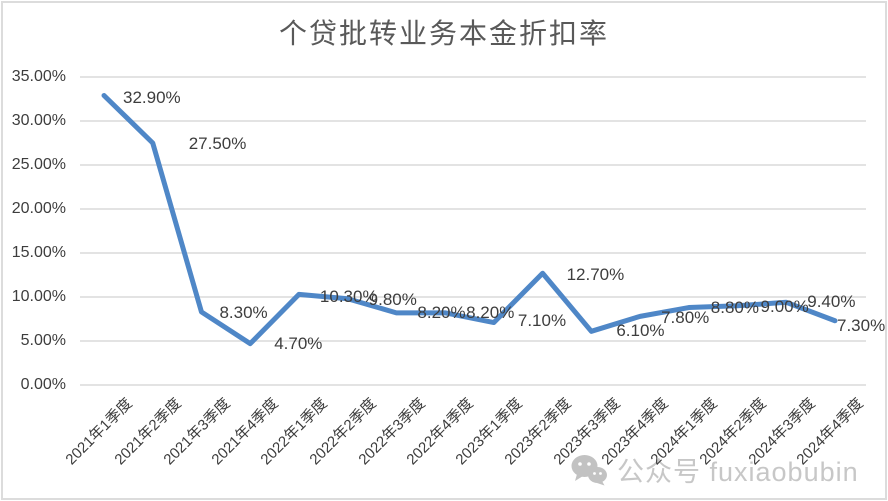 This screenshot has width=888, height=501. Describe the element at coordinates (443, 34) in the screenshot. I see `chart-title: 个贷批转业务本金折扣率` at that location.